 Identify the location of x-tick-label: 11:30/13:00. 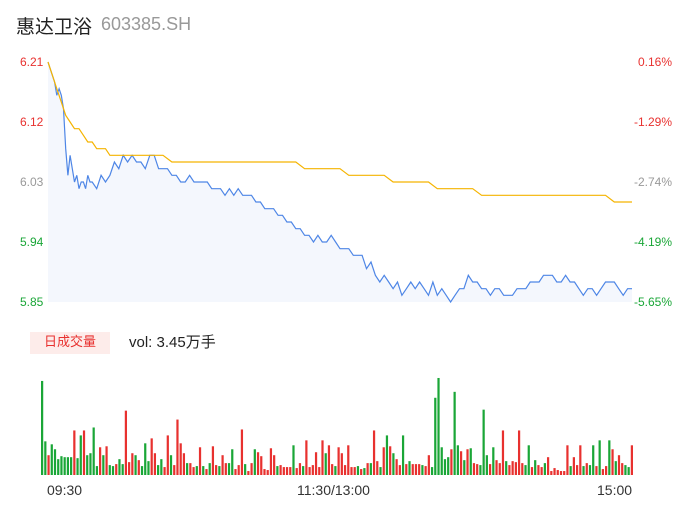
(333, 490).